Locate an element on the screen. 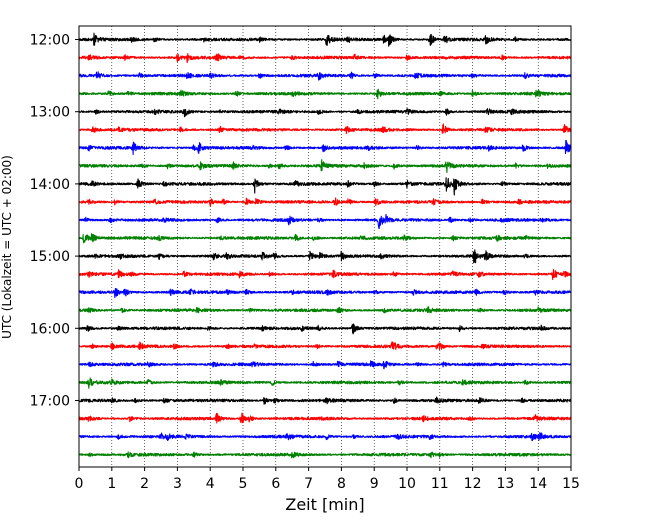 The height and width of the screenshot is (520, 650). y-tick-label: 13:00 is located at coordinates (50, 113).